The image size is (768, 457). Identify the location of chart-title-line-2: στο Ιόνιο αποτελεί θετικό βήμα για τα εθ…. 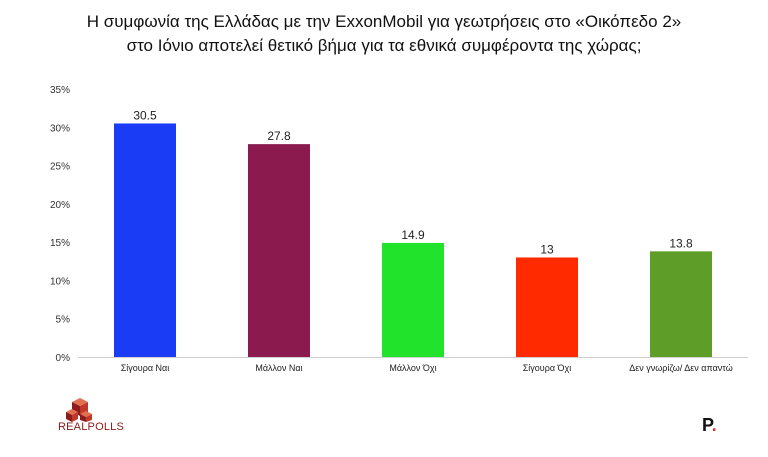
(384, 45).